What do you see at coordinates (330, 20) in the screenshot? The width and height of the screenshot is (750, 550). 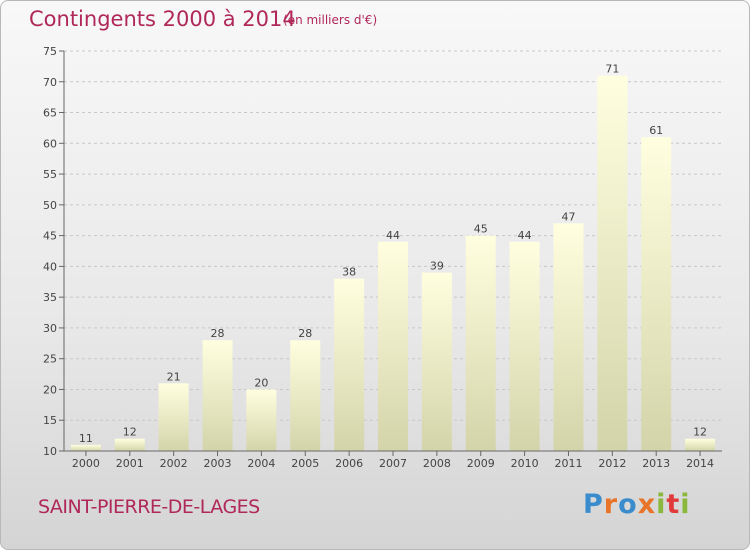 I see `chart-subtitle: (en milliers d'€)` at bounding box center [330, 20].